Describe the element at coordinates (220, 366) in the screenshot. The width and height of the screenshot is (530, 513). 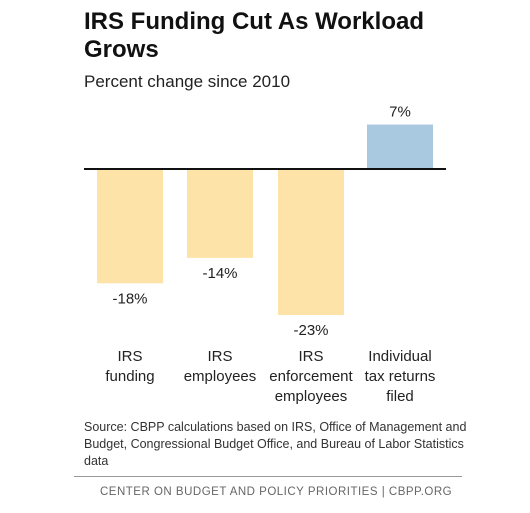
I see `category-label-2: IRS employees` at that location.